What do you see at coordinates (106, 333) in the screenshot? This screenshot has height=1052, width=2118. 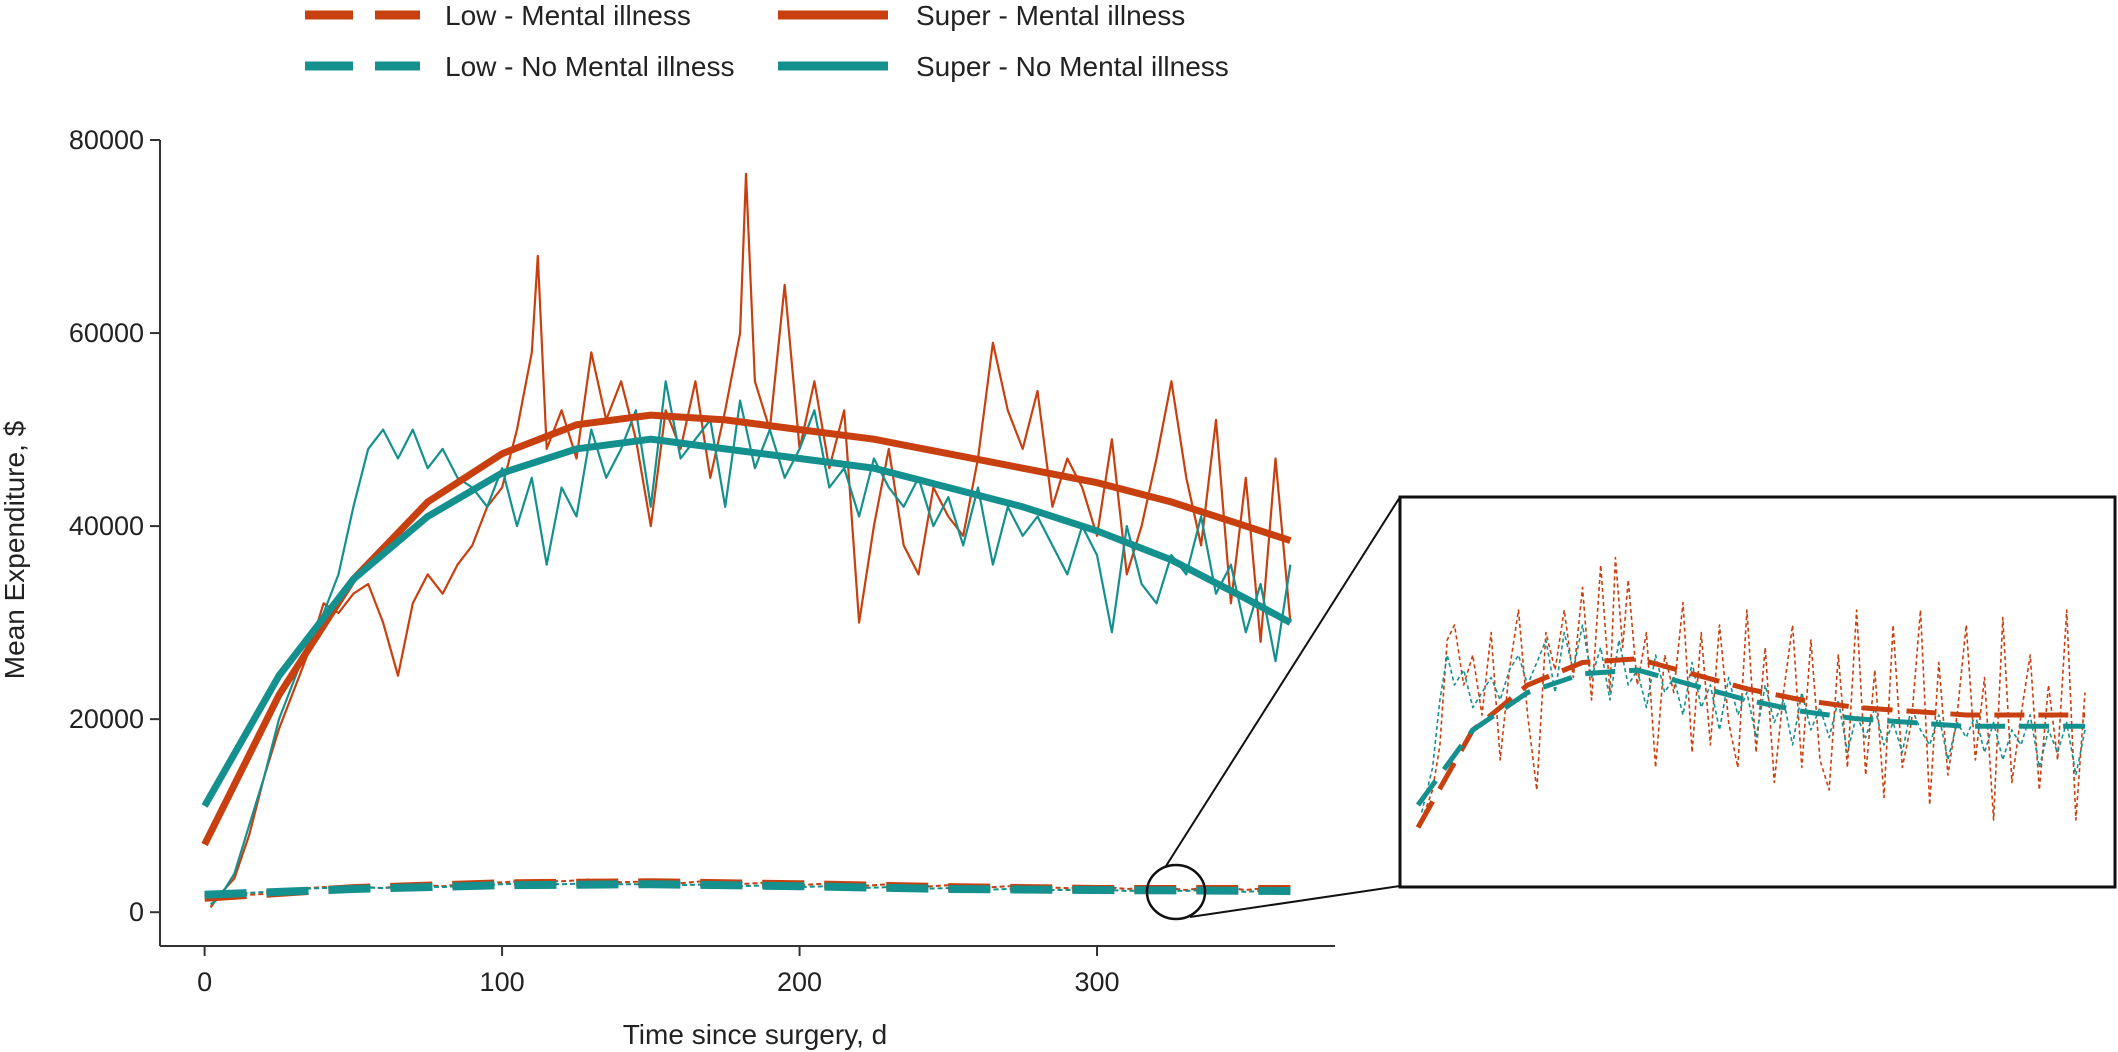 I see `y-tick-label: 60000` at bounding box center [106, 333].